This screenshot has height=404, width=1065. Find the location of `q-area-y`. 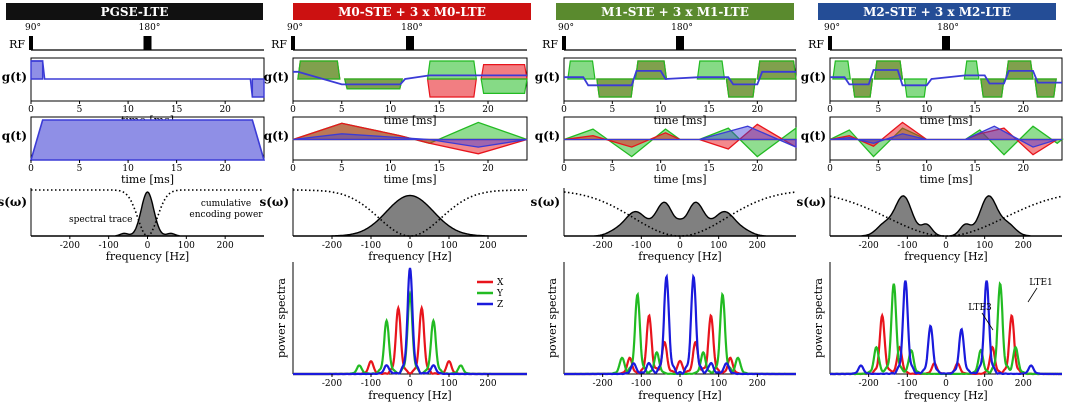

q-area-y is located at coordinates (946, 141).